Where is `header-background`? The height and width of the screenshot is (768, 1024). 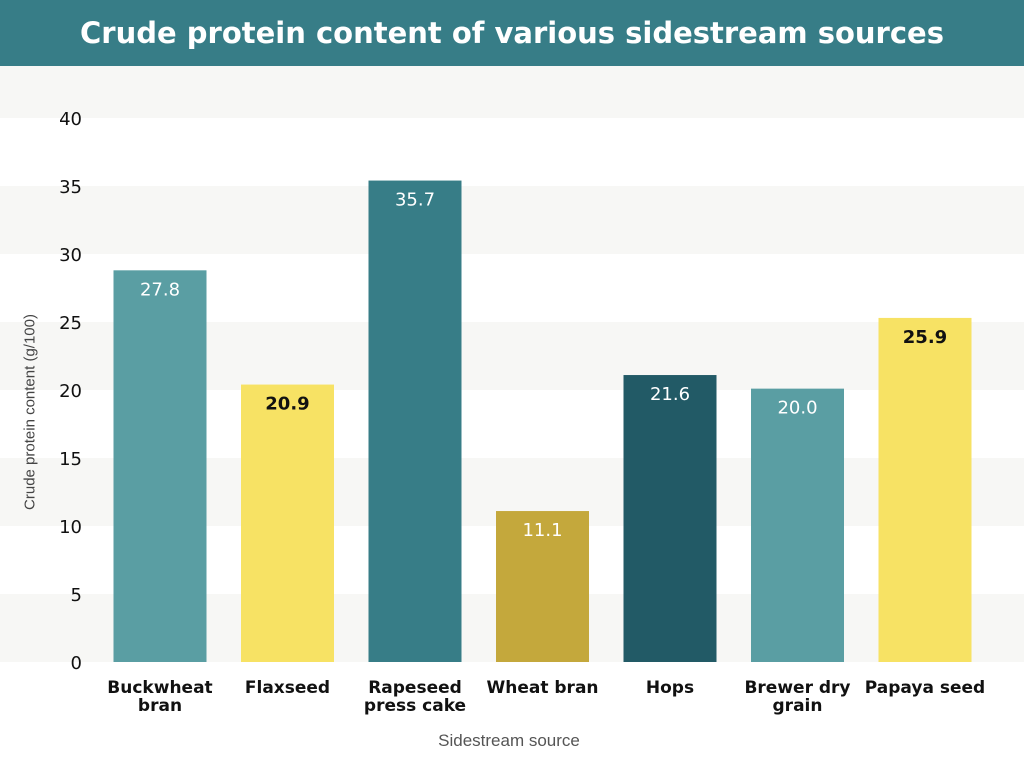
header-background is located at coordinates (512, 33).